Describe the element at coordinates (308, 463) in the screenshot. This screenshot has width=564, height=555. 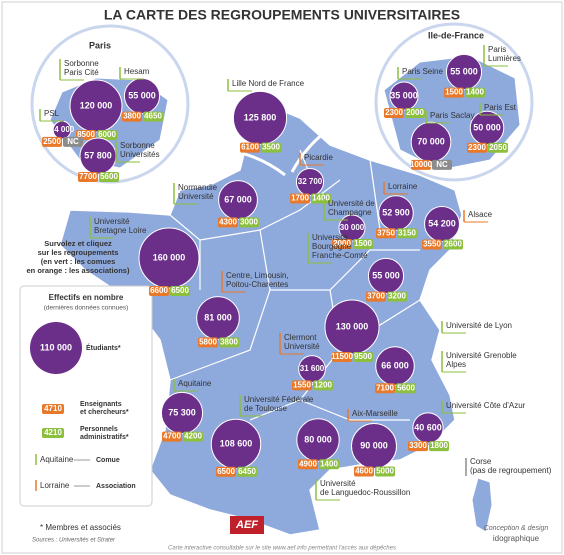
I see `teachers-count: 4900` at that location.